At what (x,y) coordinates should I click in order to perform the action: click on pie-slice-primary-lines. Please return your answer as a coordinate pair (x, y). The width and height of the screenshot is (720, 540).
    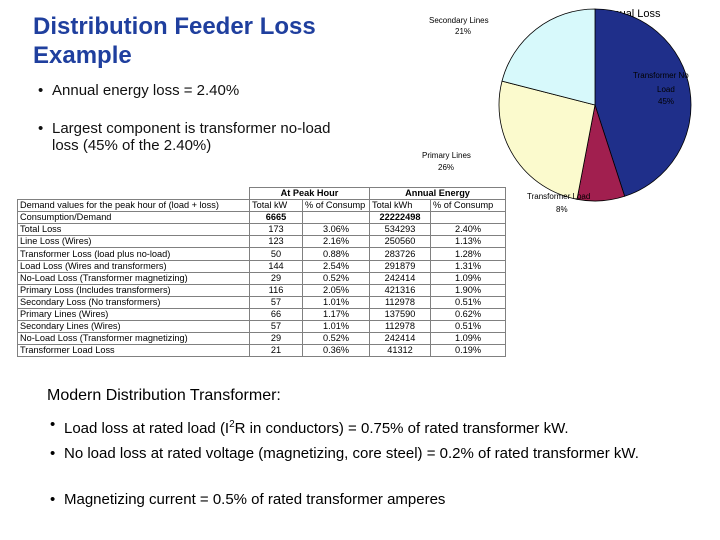
    Looking at the image, I should click on (547, 140).